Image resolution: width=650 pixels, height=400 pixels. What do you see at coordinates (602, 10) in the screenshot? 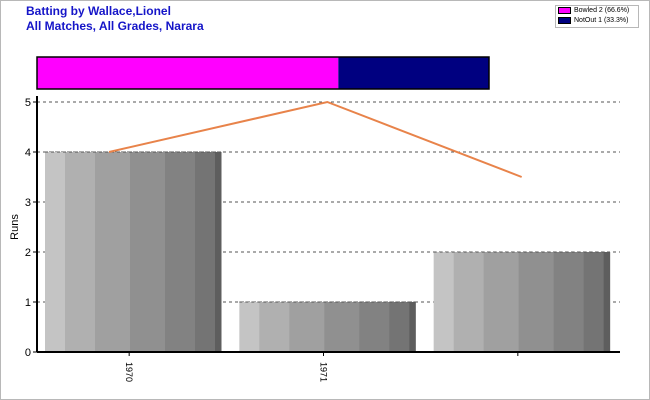
I see `legend-label-bowled: Bowled 2 (66.6%)` at bounding box center [602, 10].